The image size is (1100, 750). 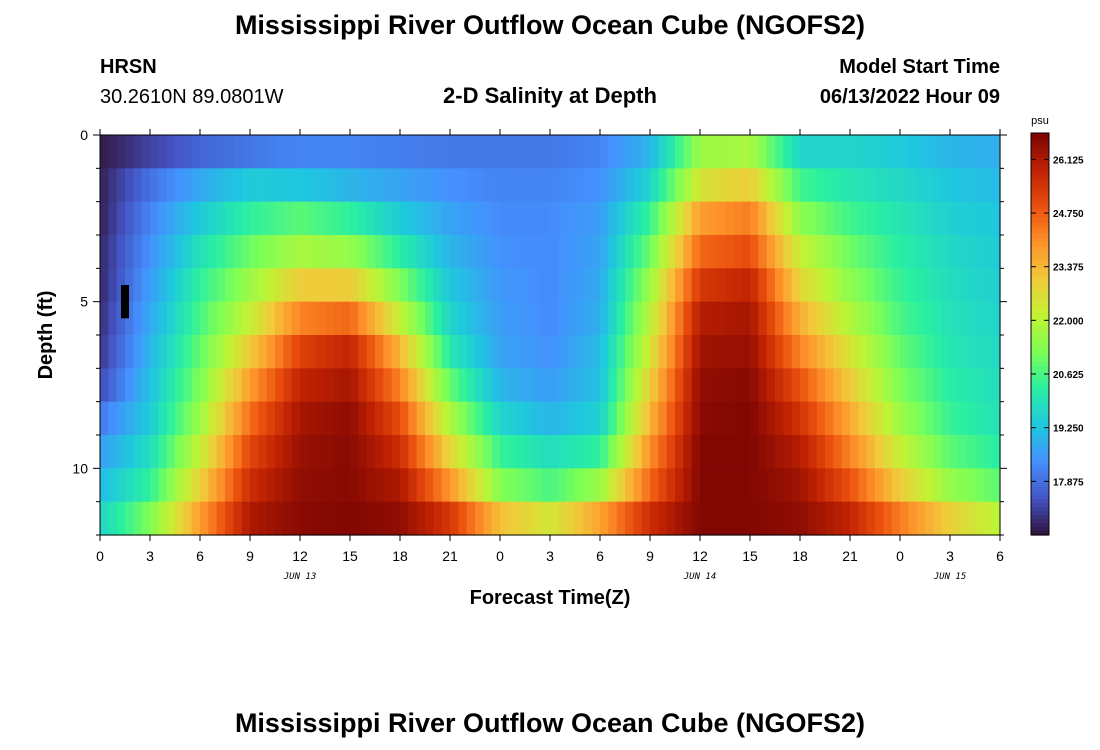 What do you see at coordinates (1068, 160) in the screenshot?
I see `colorbar-tick-label: 26.125` at bounding box center [1068, 160].